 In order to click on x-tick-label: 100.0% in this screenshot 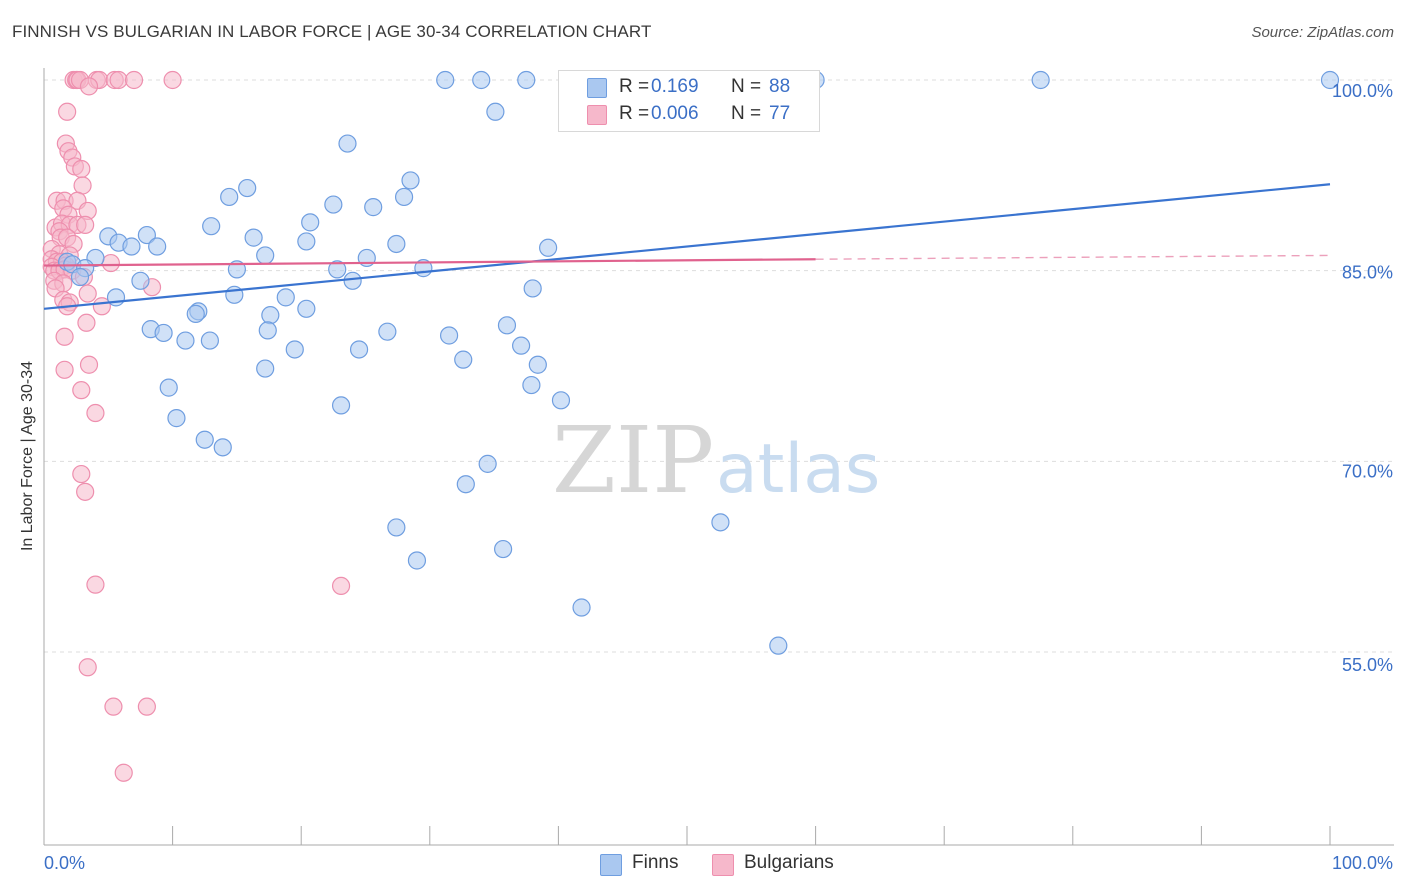, I will do `click(1362, 863)`.